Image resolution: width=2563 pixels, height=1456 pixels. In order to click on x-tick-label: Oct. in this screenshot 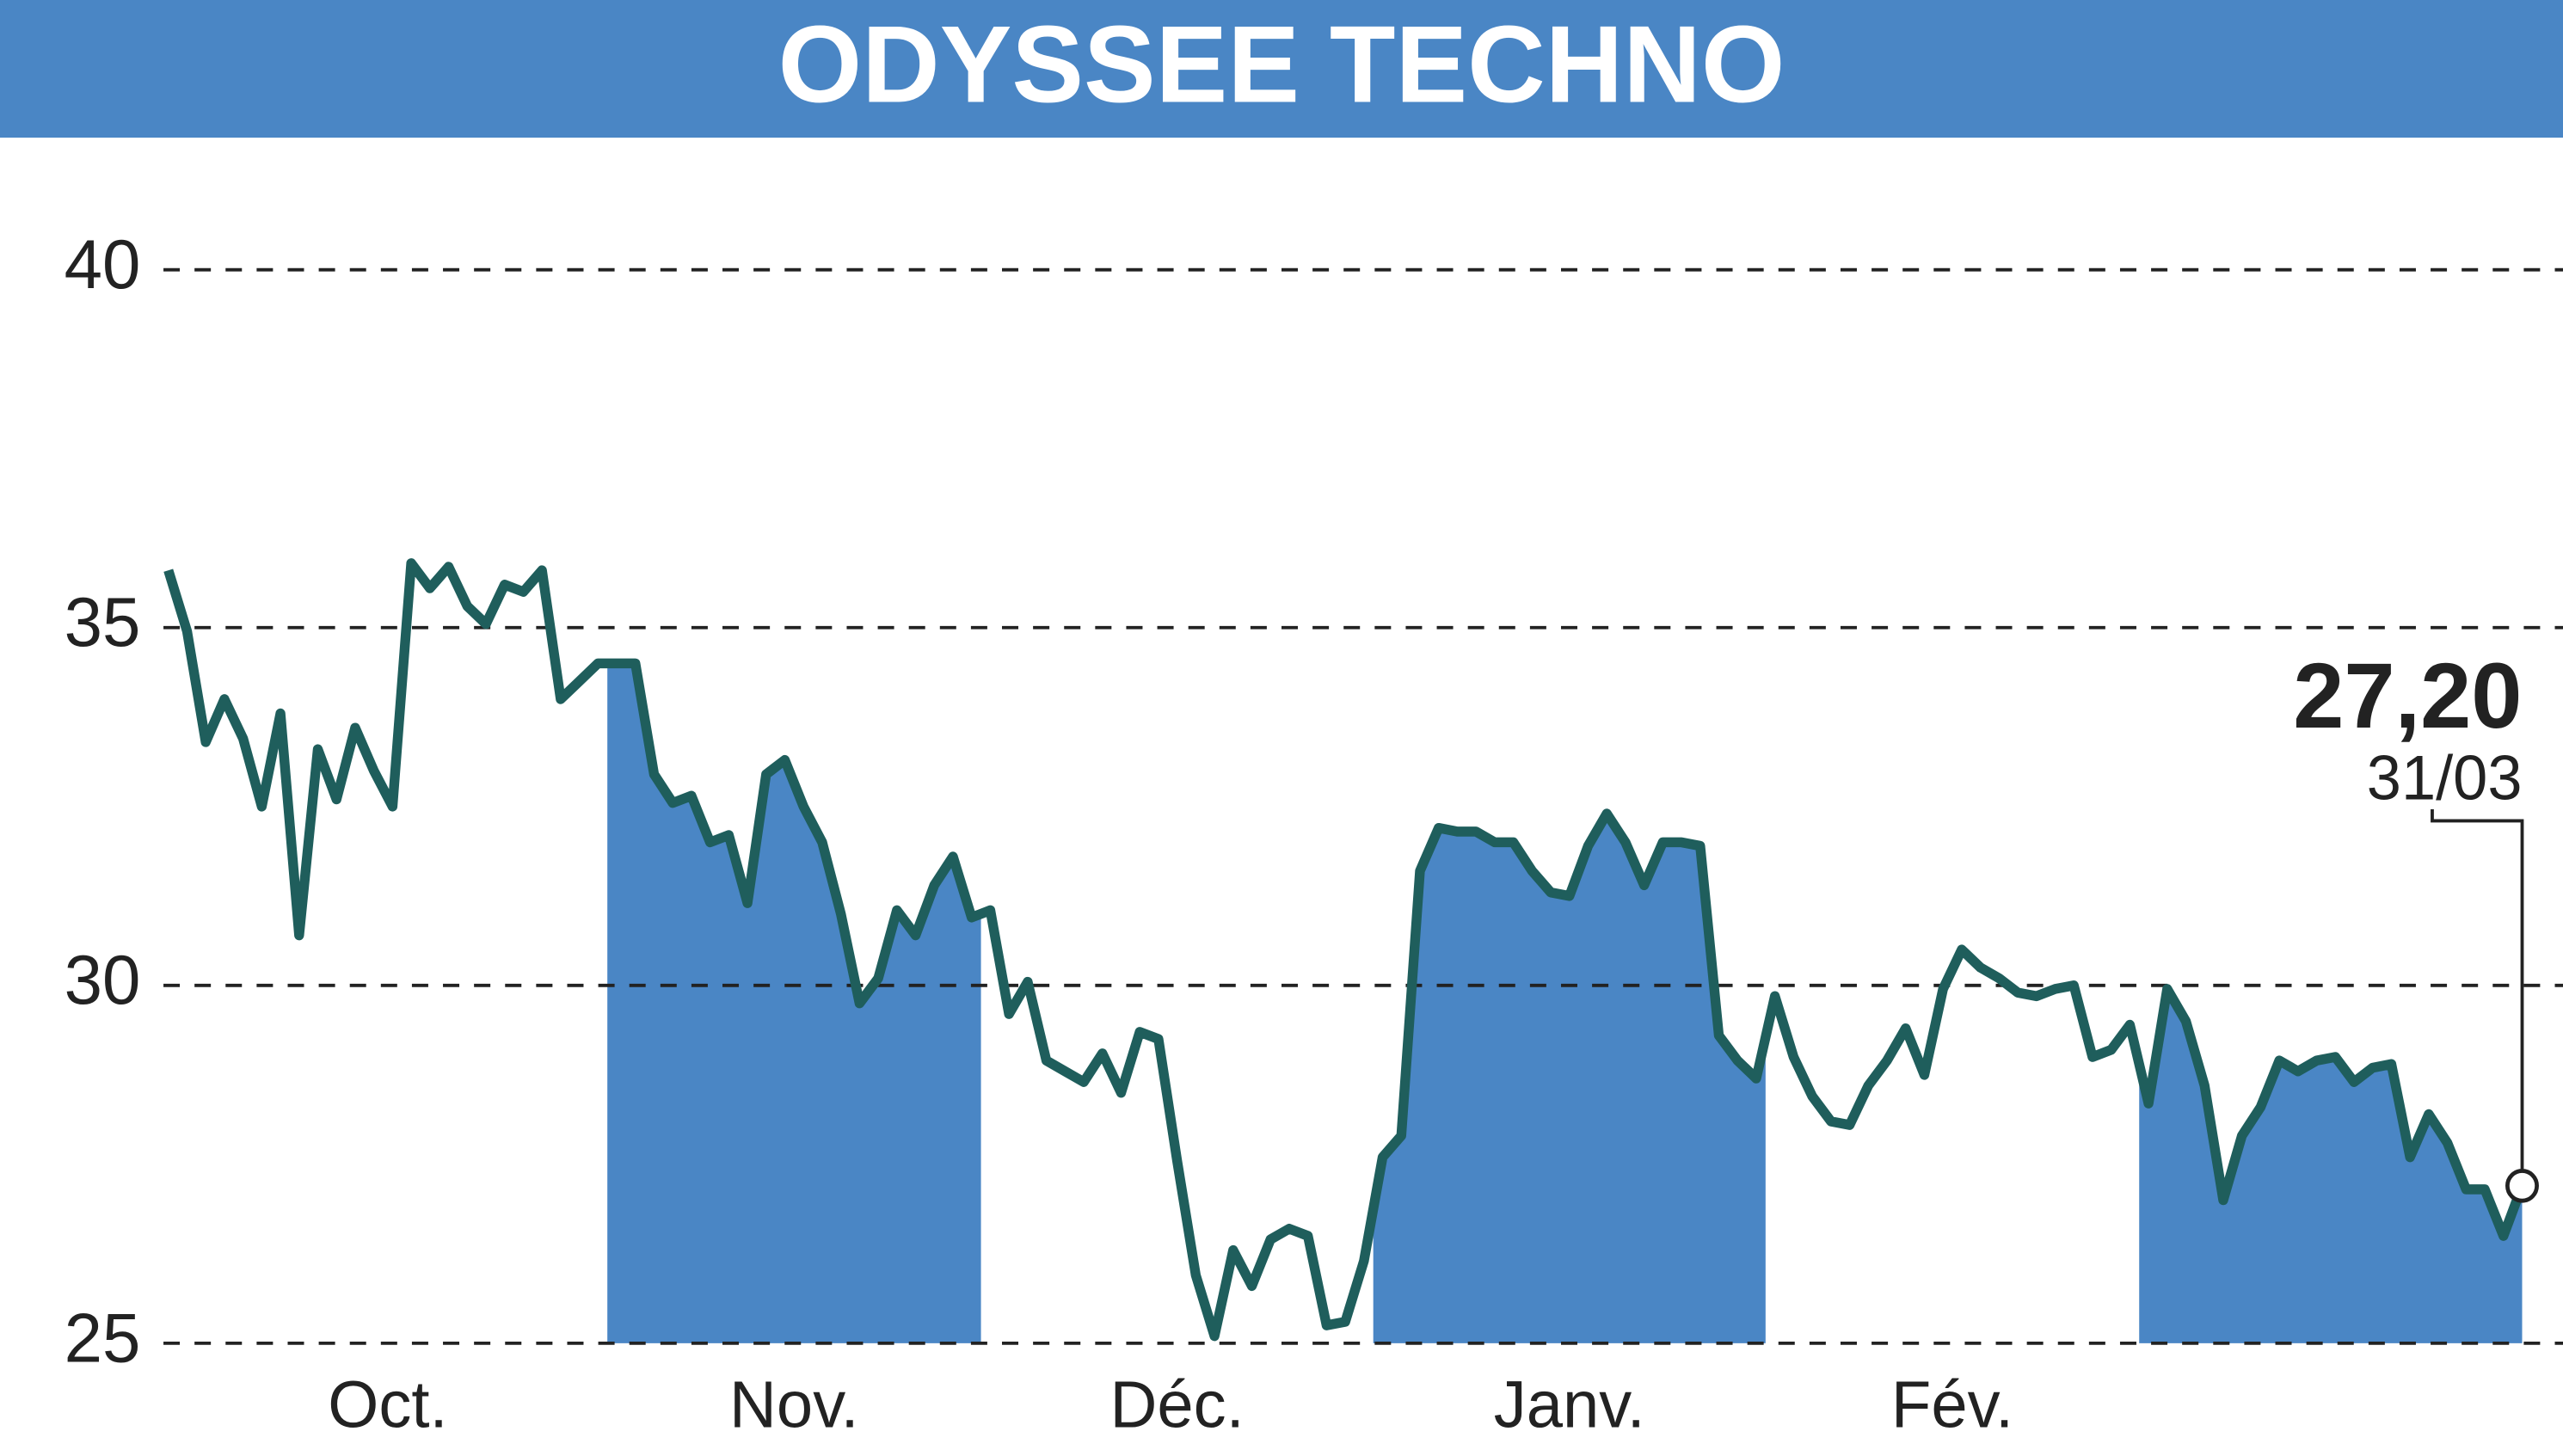, I will do `click(387, 1405)`.